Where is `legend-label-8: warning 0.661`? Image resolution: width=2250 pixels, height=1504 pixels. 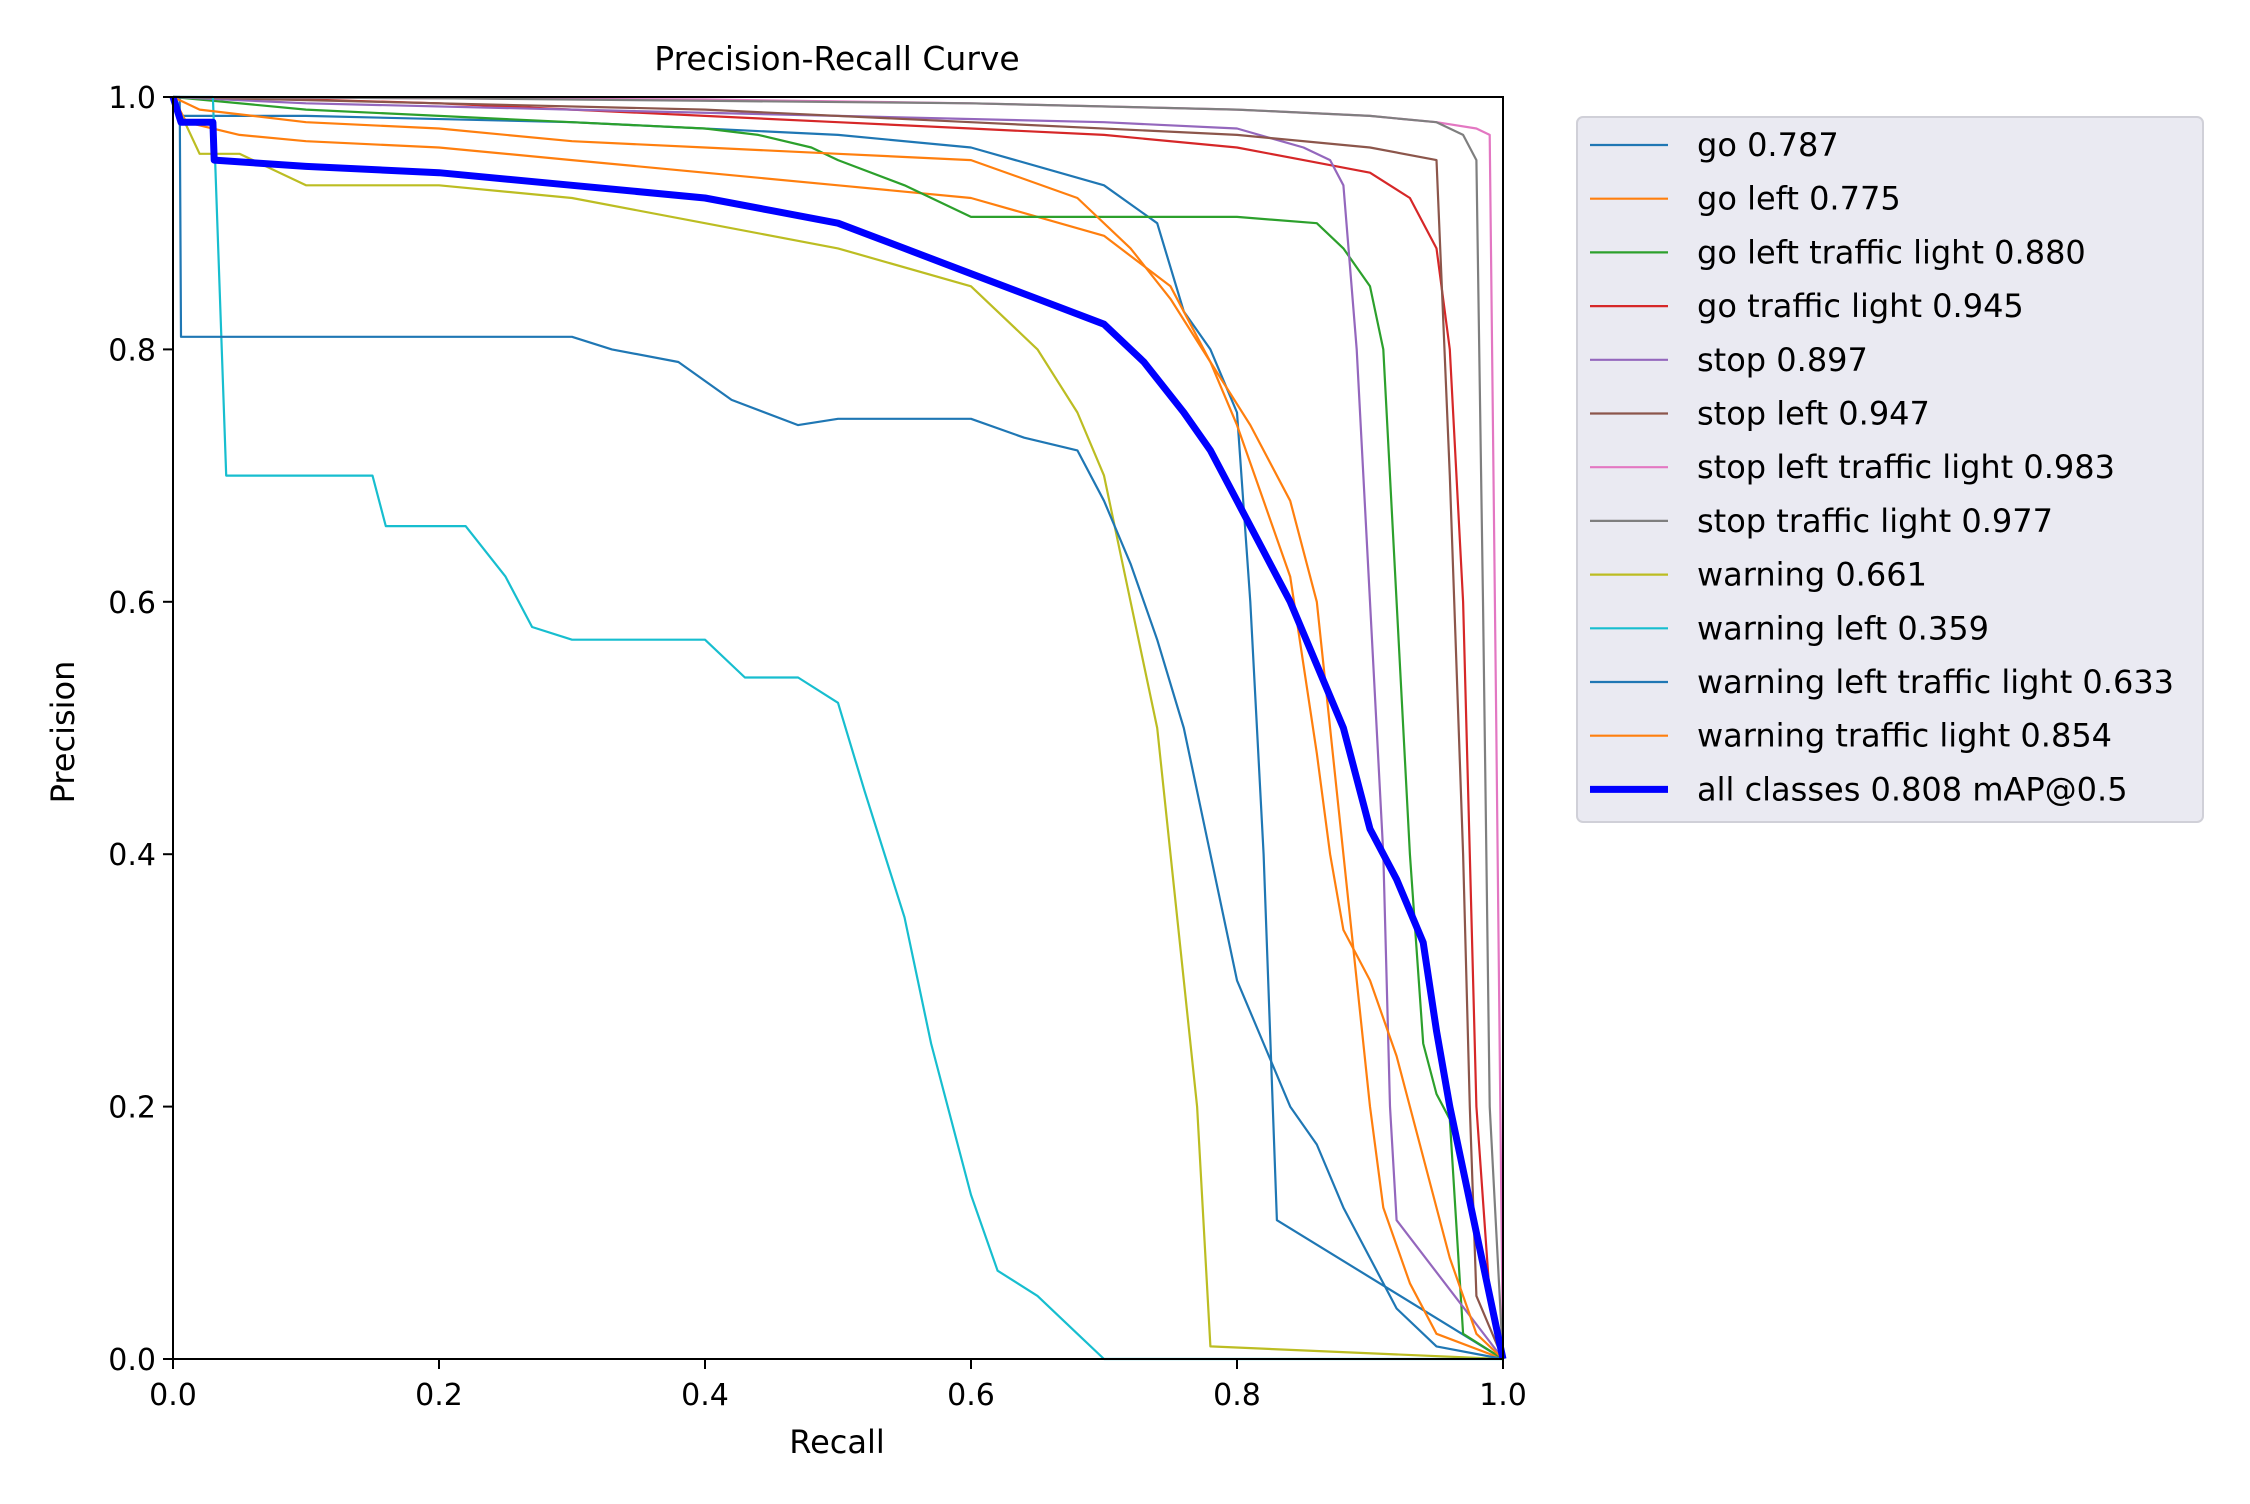 legend-label-8: warning 0.661 is located at coordinates (1812, 575).